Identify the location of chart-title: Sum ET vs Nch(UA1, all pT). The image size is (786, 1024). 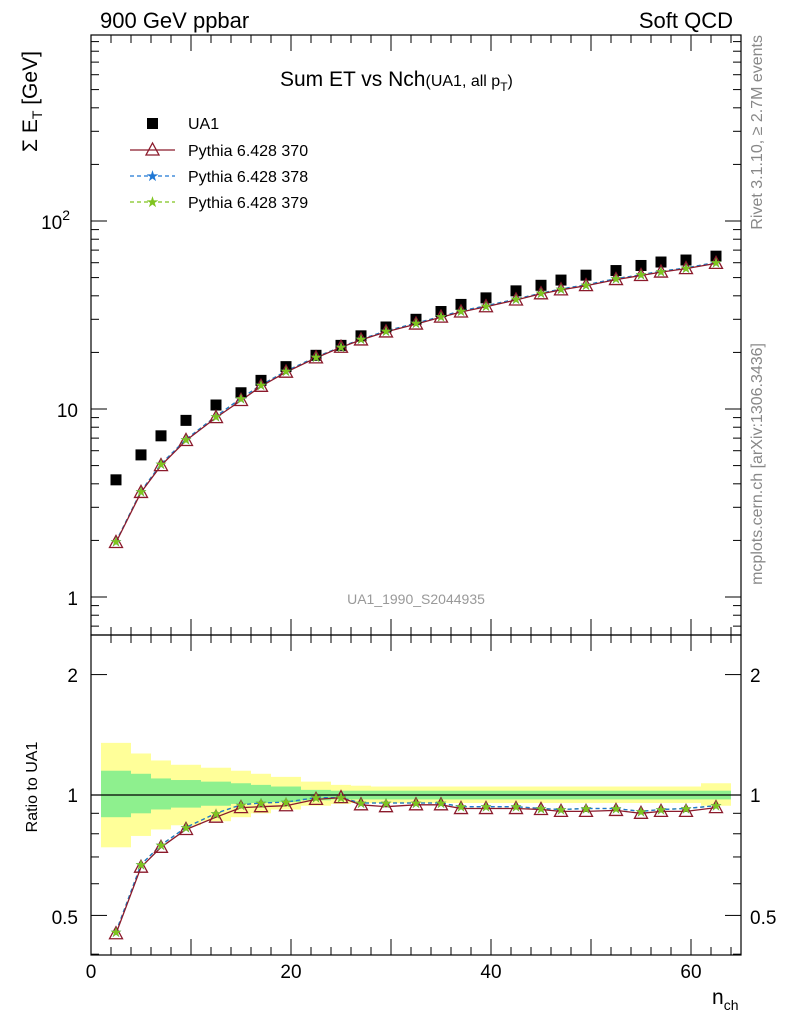
(396, 81).